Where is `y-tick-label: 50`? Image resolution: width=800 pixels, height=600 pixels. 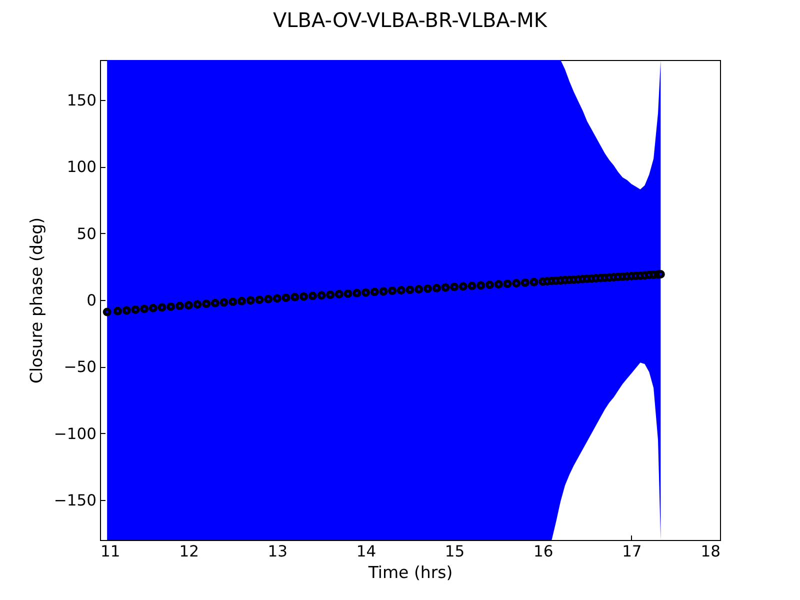 y-tick-label: 50 is located at coordinates (86, 233).